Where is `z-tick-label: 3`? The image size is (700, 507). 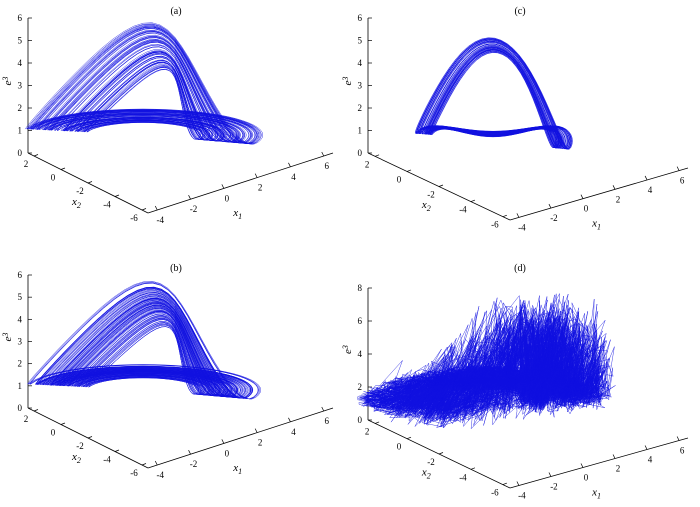
z-tick-label: 3 is located at coordinates (20, 342).